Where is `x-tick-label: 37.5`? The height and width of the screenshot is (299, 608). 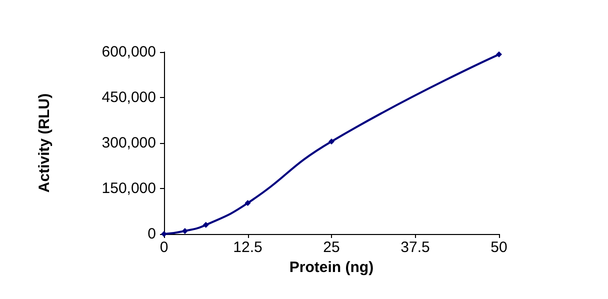 x-tick-label: 37.5 is located at coordinates (415, 247).